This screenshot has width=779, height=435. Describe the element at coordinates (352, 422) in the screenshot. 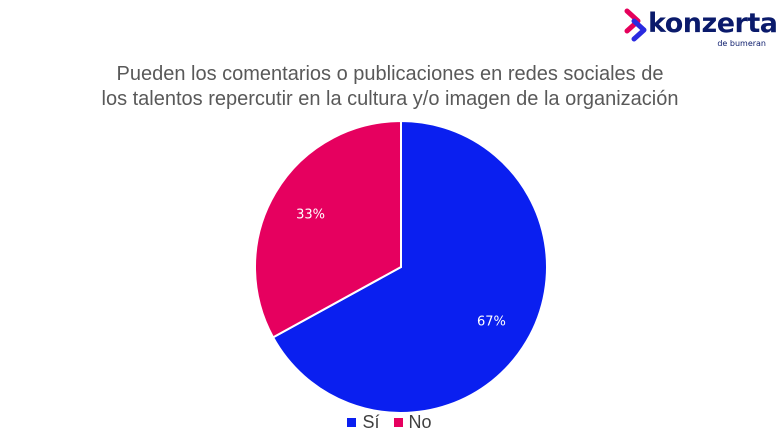

I see `legend-swatch-si` at that location.